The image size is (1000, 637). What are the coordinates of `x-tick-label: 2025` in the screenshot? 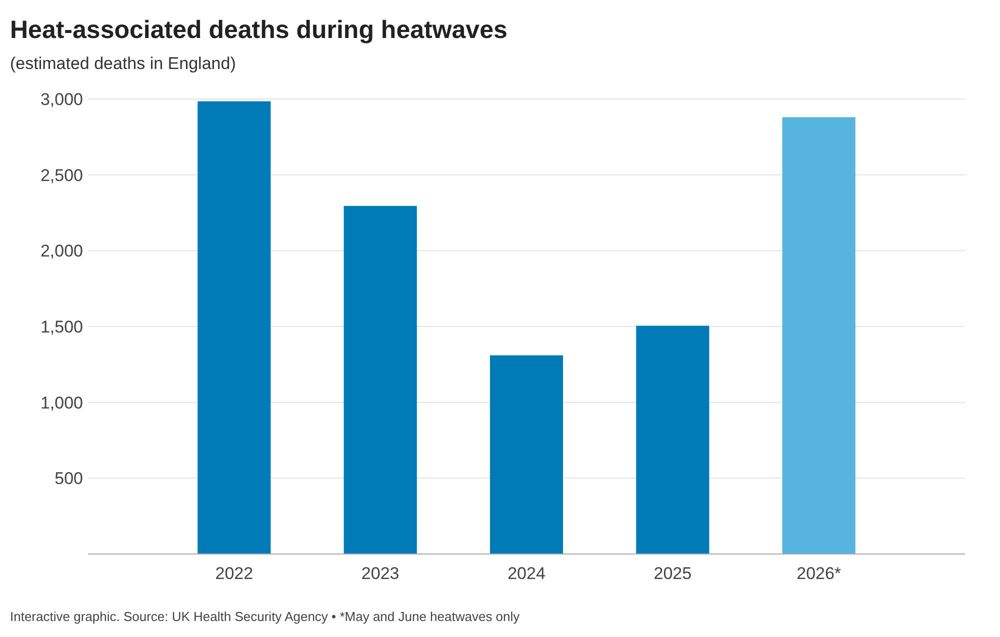 It's located at (673, 573).